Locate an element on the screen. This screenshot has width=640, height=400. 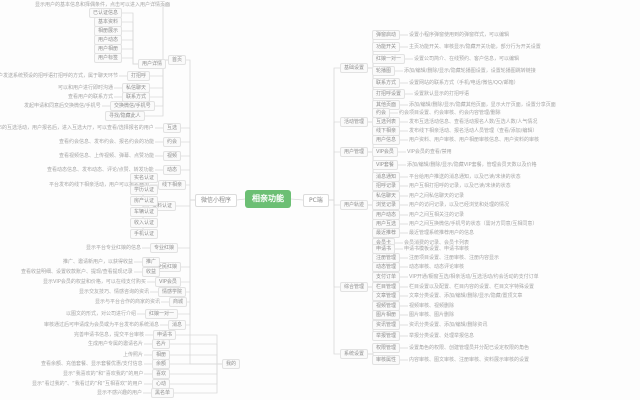
leaf-note: 视频审核、视频删除 is located at coordinates (432, 306).